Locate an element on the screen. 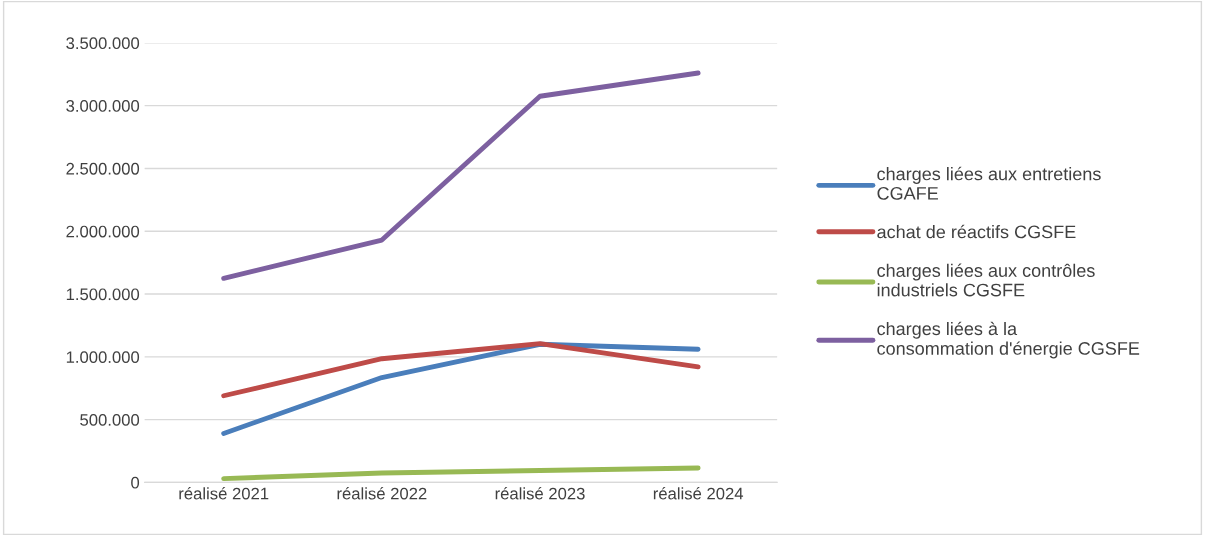 This screenshot has height=536, width=1205. y-tick-label: 3.500.000 is located at coordinates (103, 43).